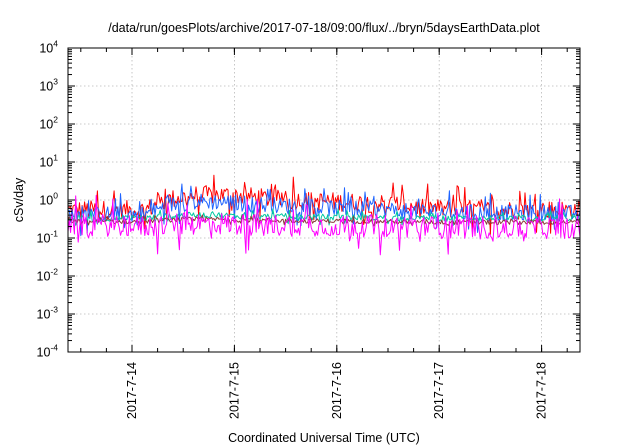 The width and height of the screenshot is (640, 448). I want to click on y-tick-label: 10², so click(48, 123).